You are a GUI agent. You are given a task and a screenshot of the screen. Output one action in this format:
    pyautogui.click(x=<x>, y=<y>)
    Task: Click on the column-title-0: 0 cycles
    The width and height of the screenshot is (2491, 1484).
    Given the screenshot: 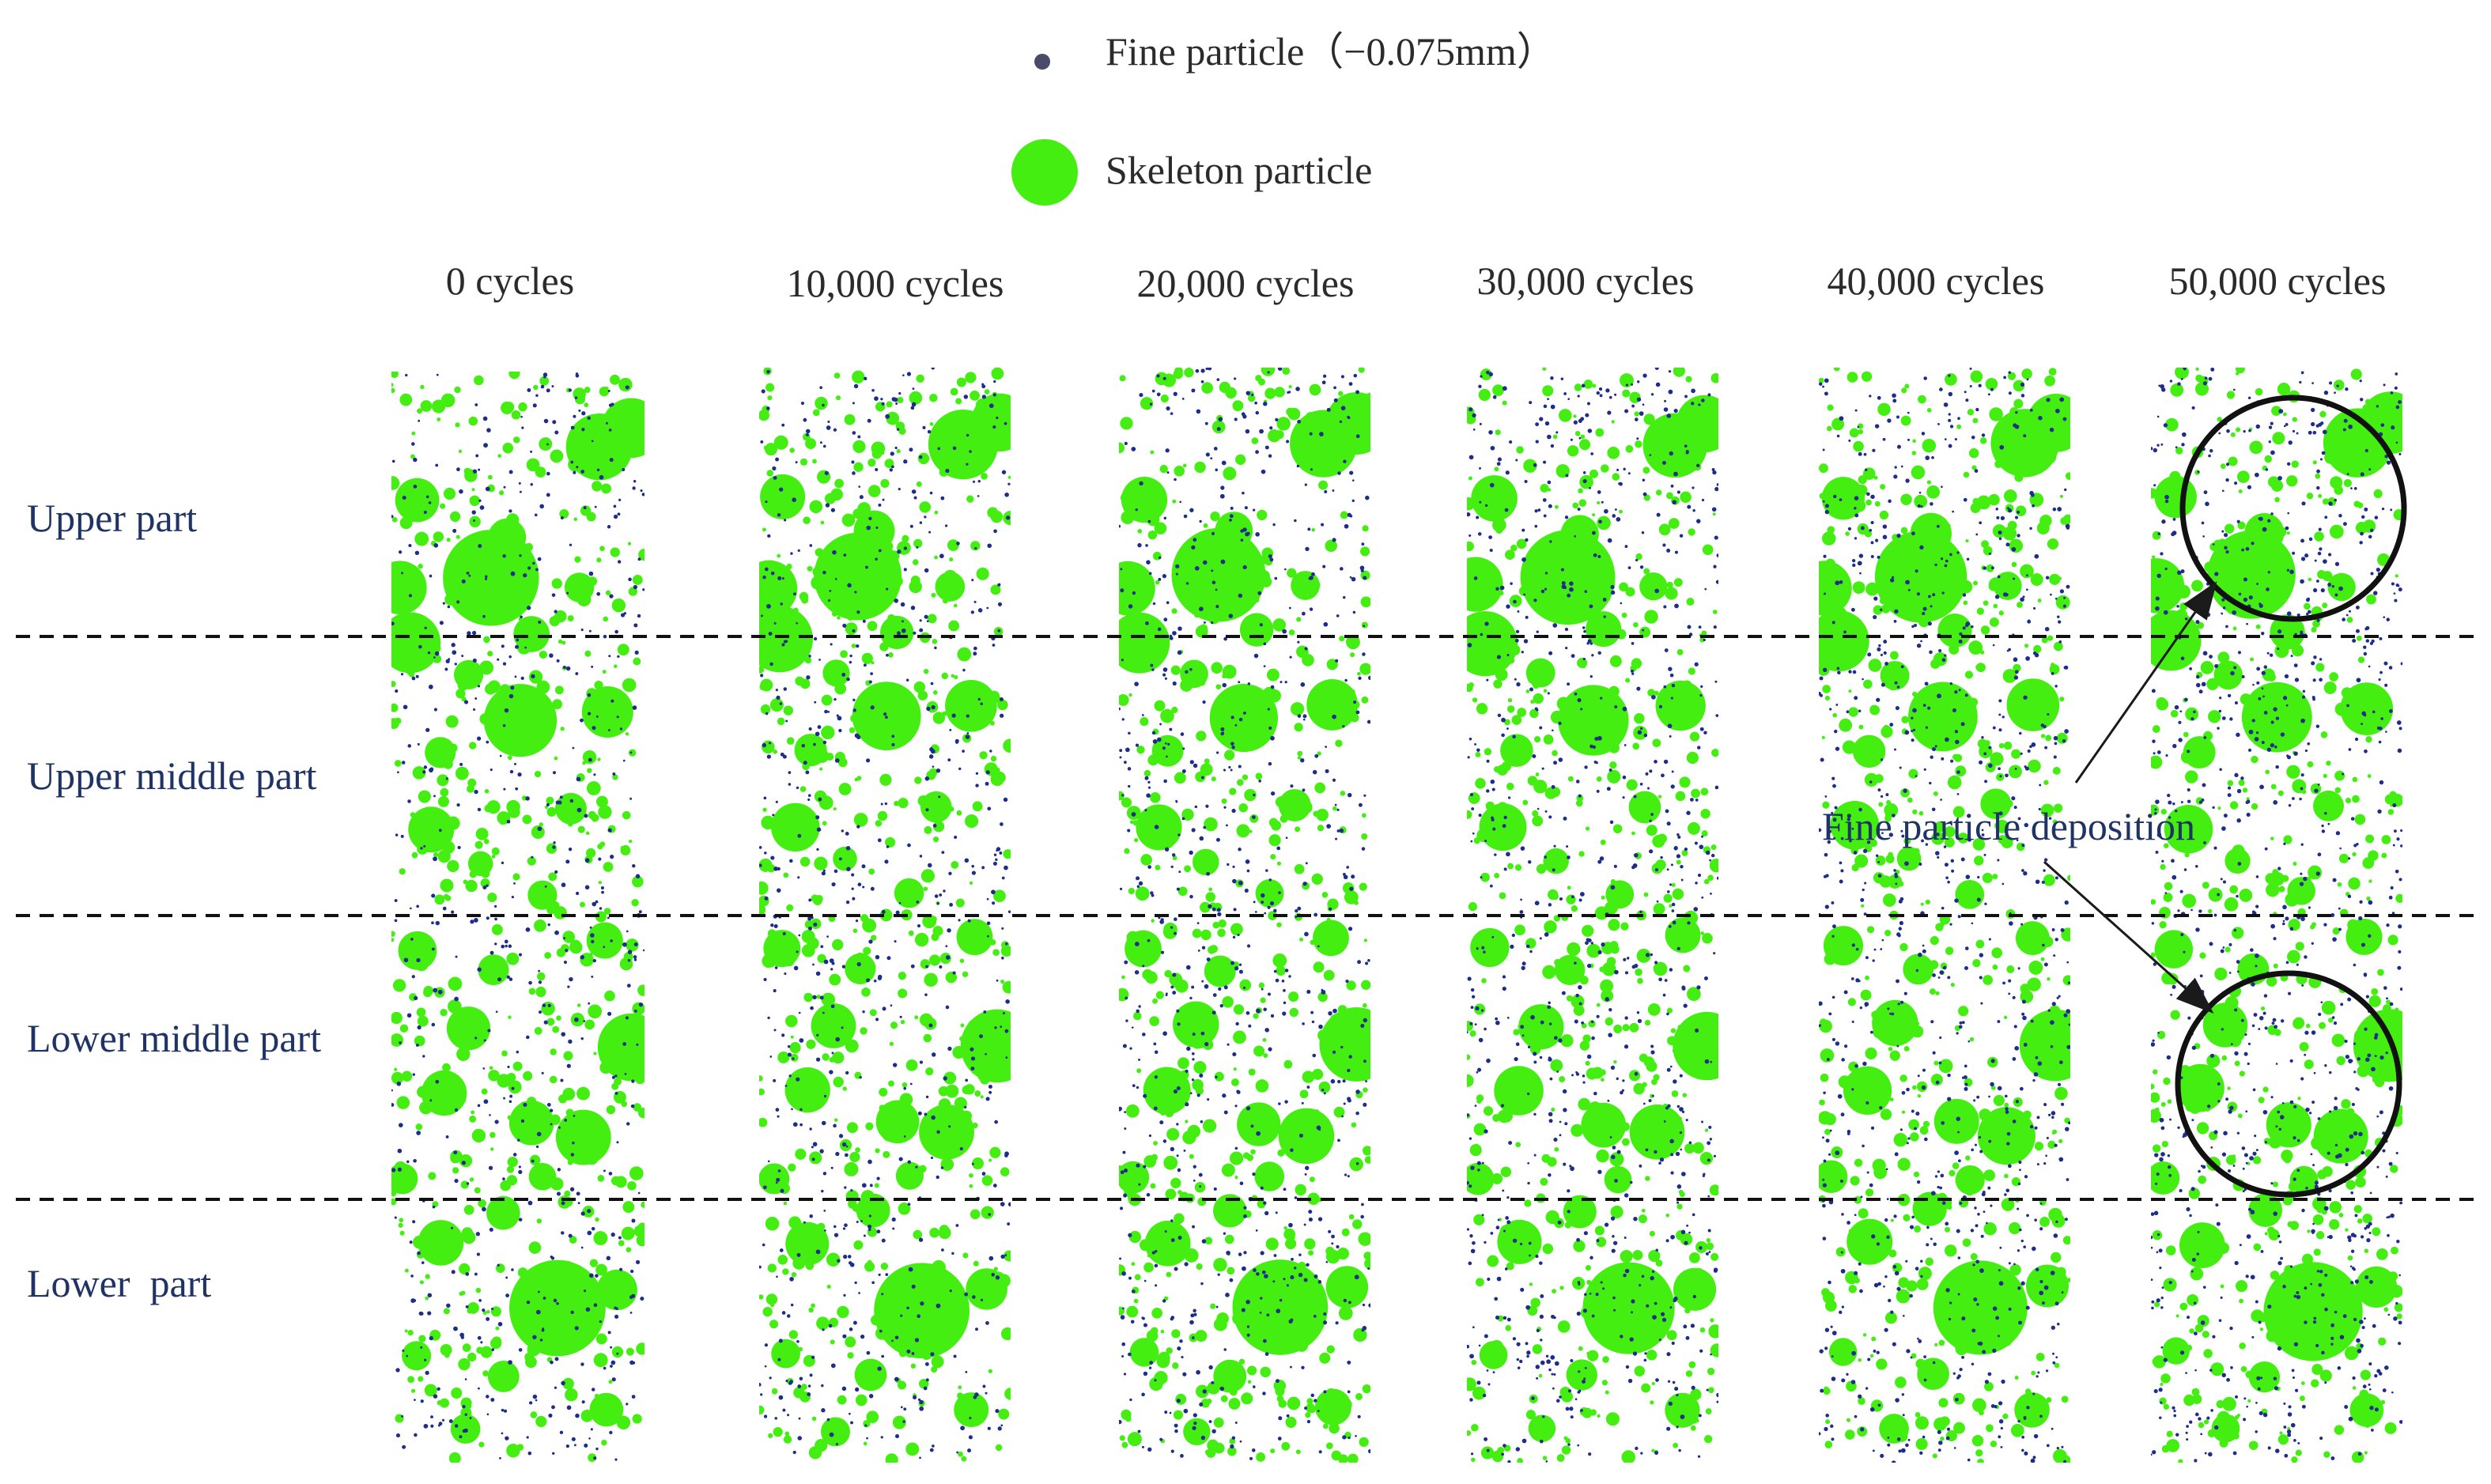 What is the action you would take?
    pyautogui.click(x=510, y=281)
    